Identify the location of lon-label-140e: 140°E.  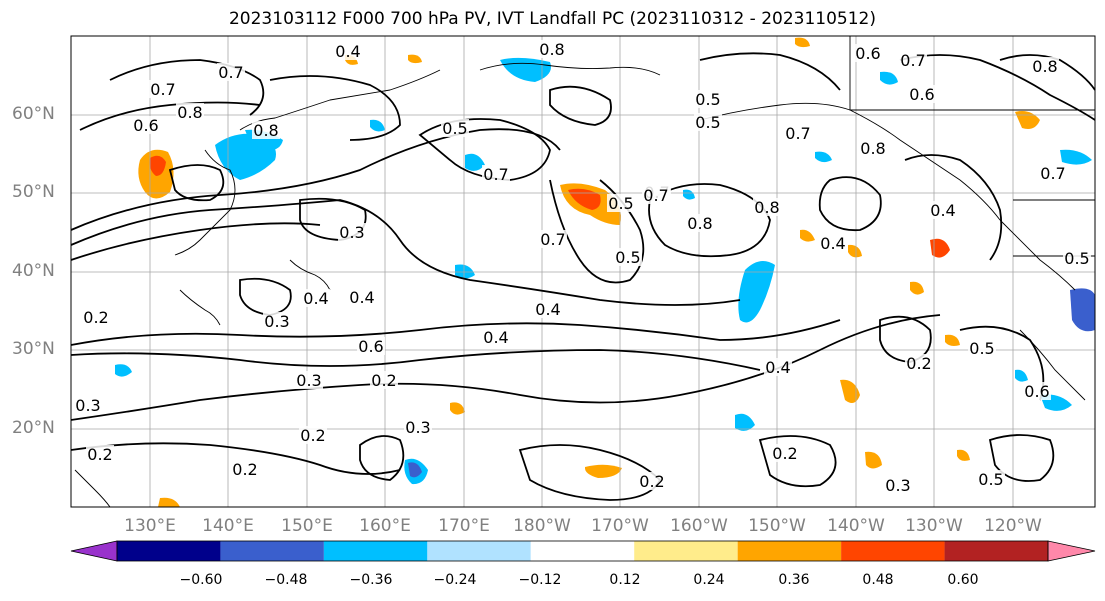
(228, 526).